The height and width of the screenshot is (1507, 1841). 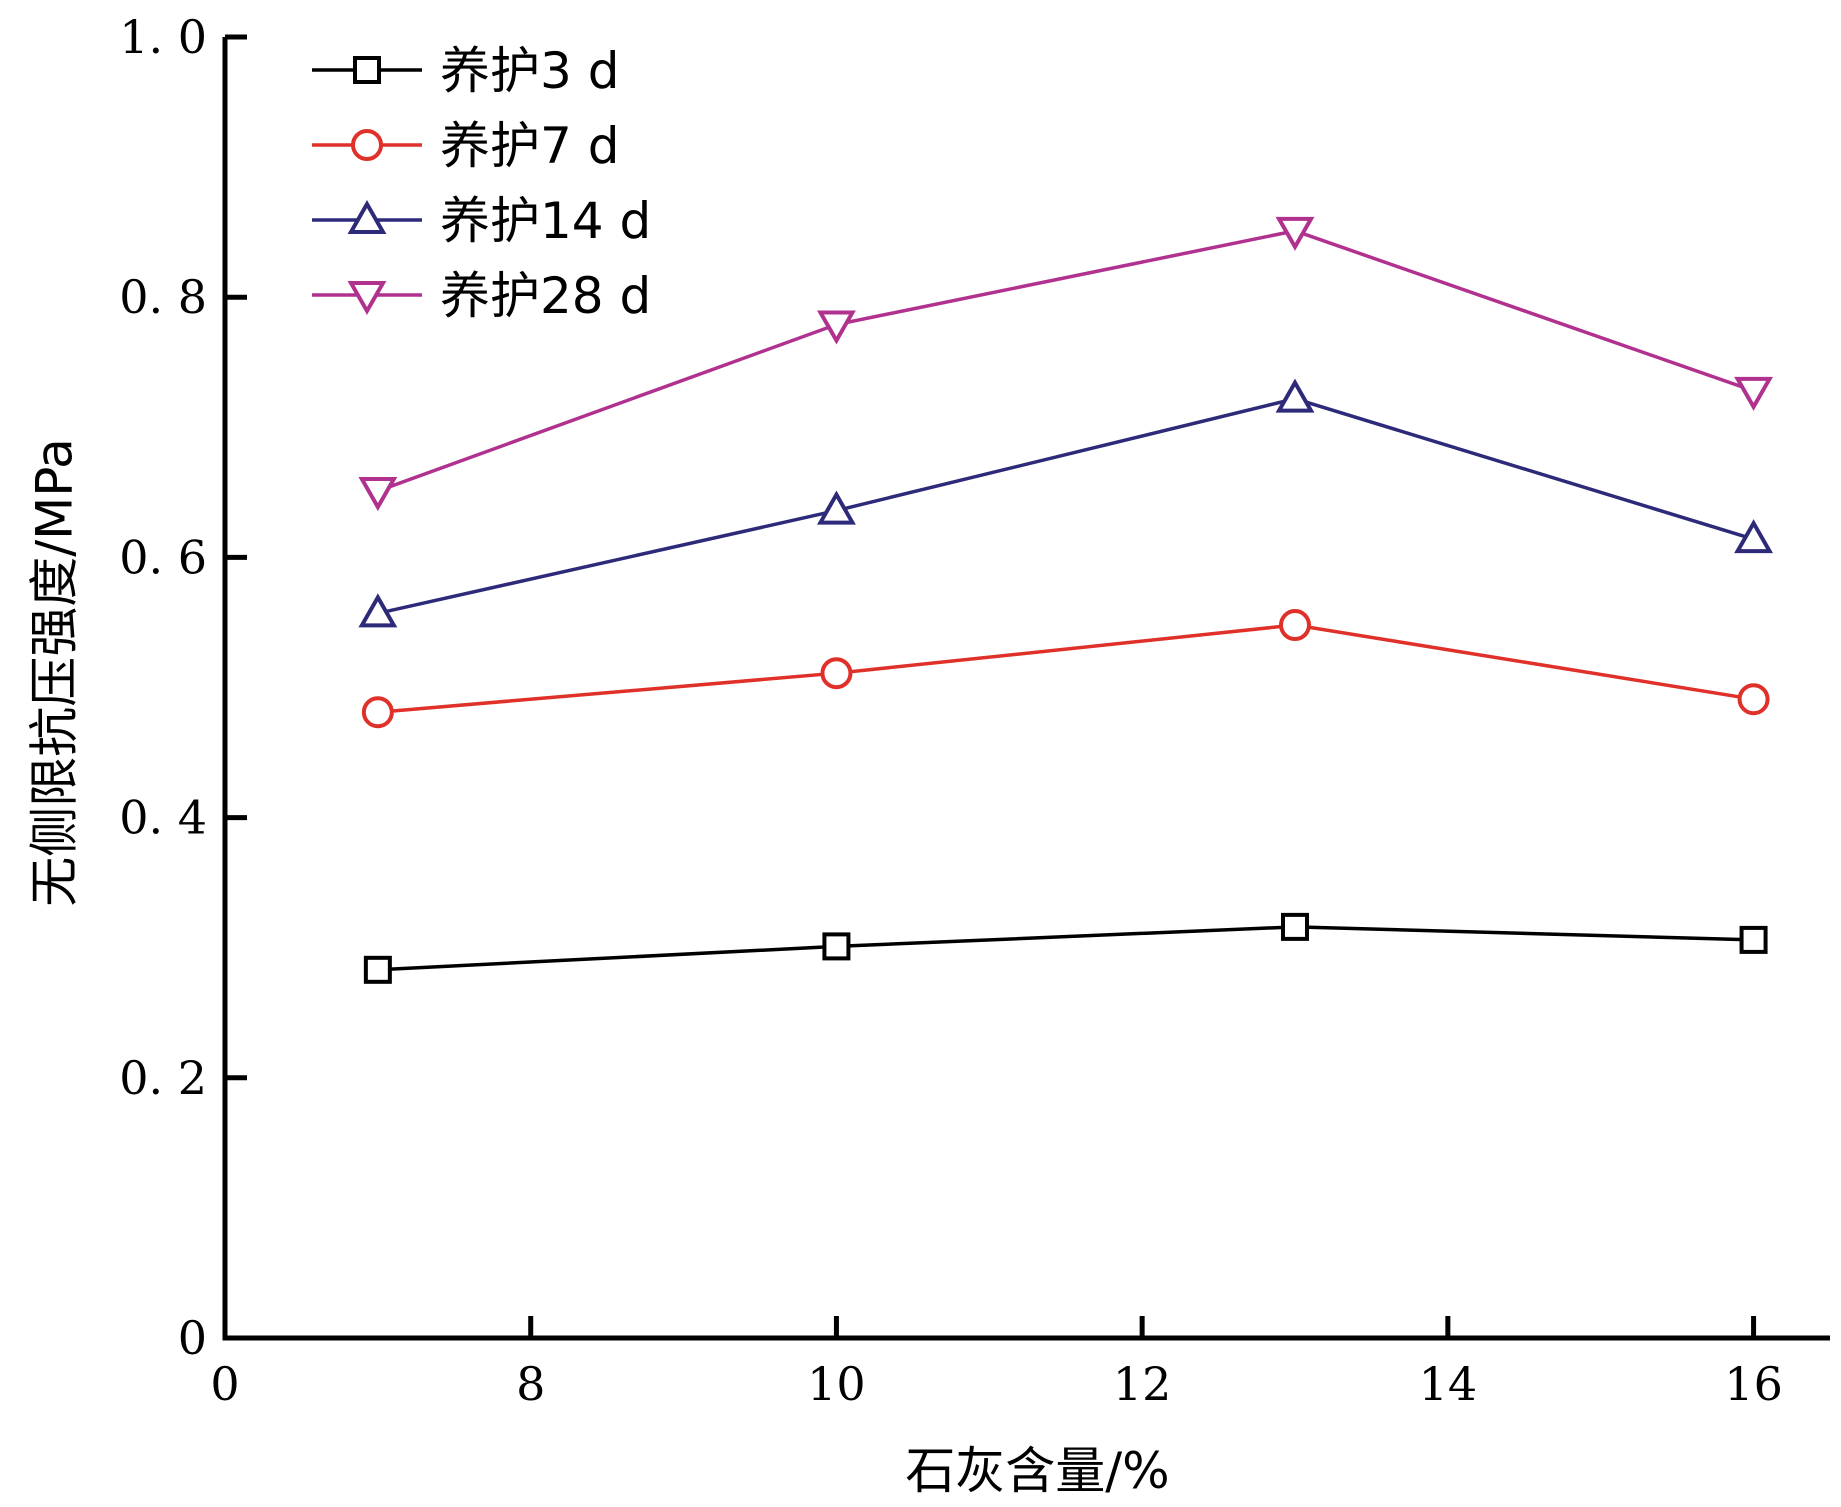 I want to click on y-axis-title: 无侧限抗压强度/MPa, so click(x=55, y=672).